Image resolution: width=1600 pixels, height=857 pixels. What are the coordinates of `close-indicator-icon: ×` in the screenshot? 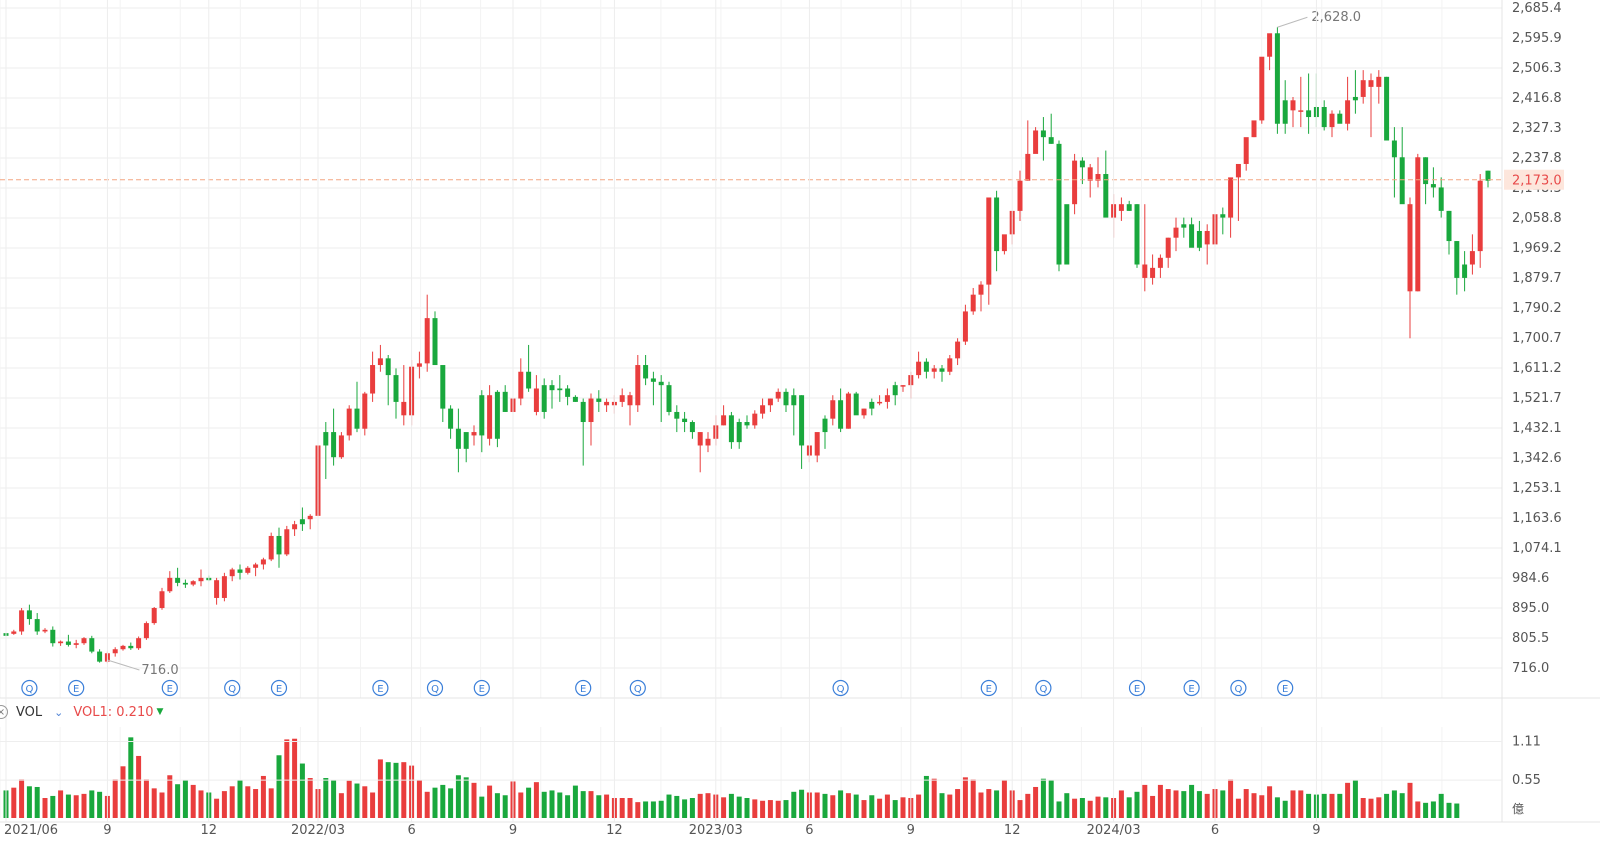 It's located at (4, 712).